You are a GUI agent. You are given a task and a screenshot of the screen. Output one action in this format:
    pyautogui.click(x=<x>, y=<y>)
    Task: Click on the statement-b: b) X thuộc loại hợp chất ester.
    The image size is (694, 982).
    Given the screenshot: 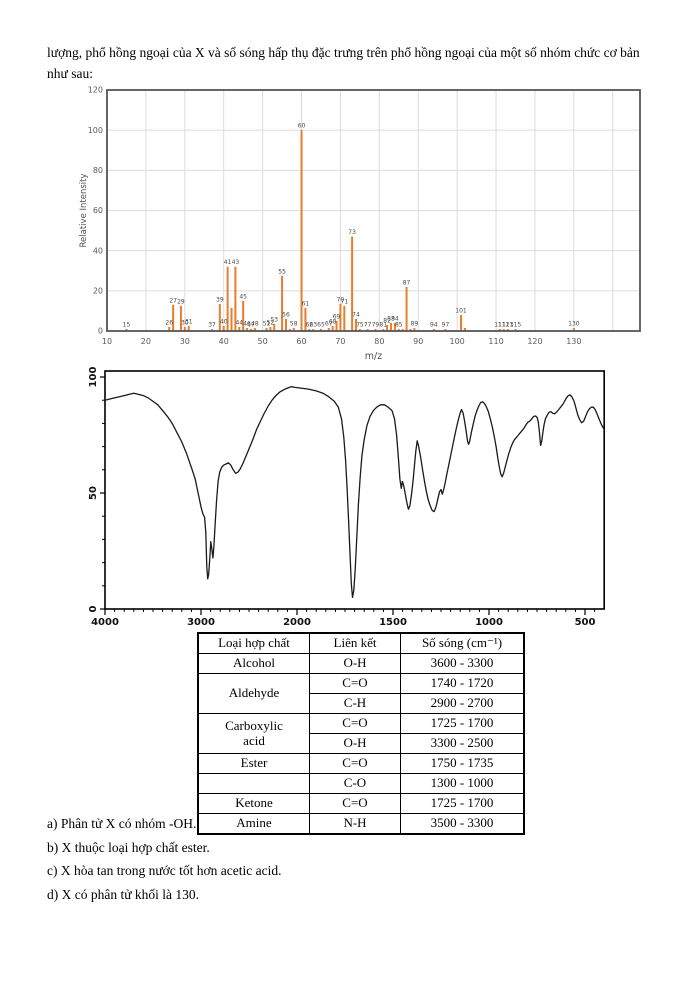 What is the action you would take?
    pyautogui.click(x=128, y=847)
    